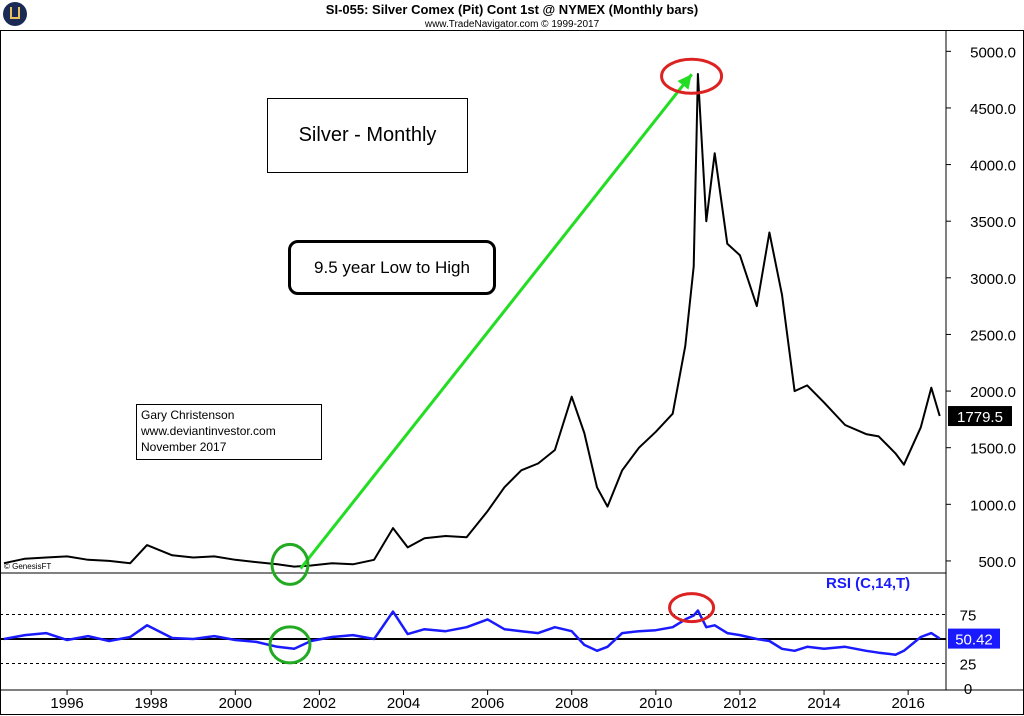  What do you see at coordinates (823, 703) in the screenshot?
I see `x-tick-label: 2014` at bounding box center [823, 703].